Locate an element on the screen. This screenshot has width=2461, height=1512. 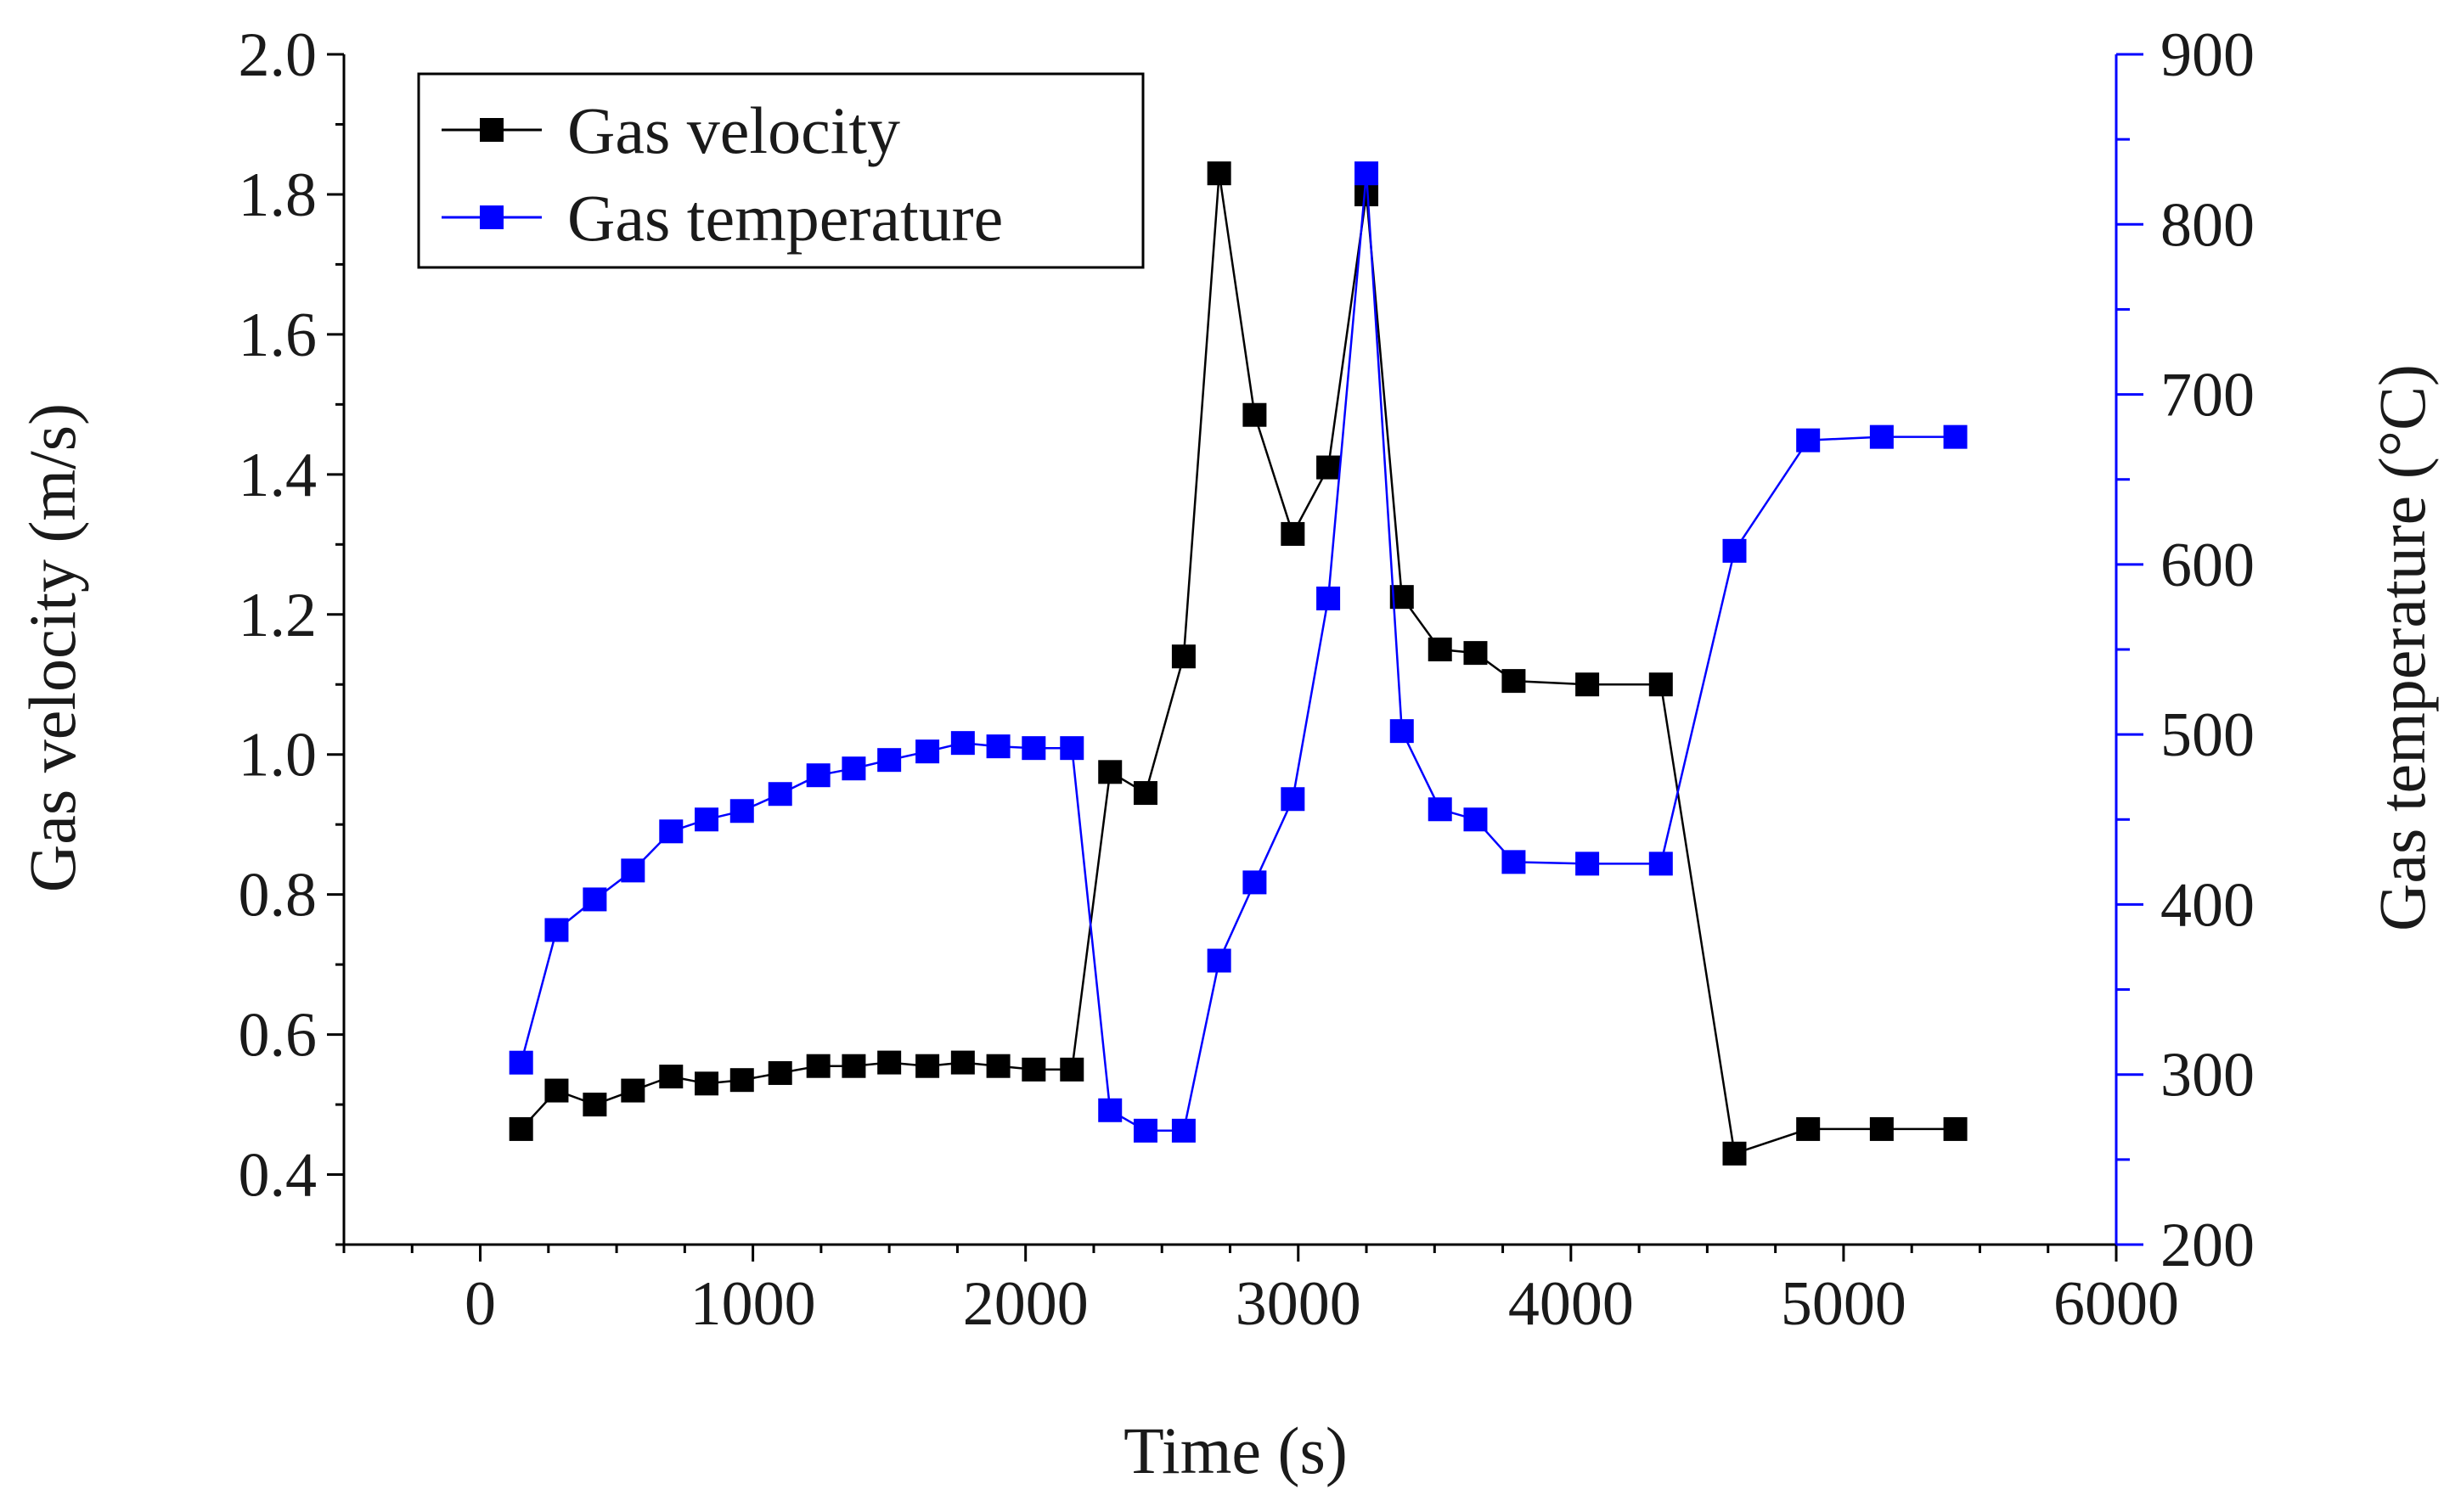
x-axis: 0 1000 2000 3000 4000 5000 6000 is located at coordinates (1260, 1292).